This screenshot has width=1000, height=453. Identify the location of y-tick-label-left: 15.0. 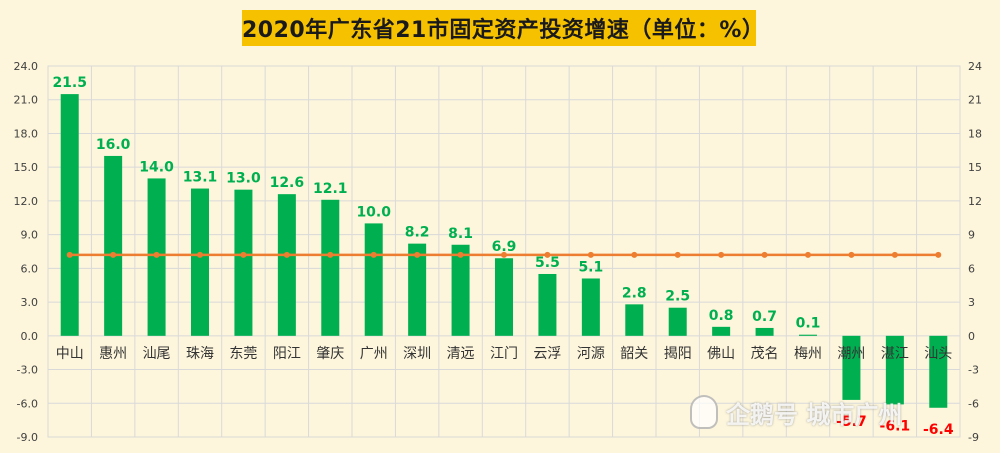
(26, 167).